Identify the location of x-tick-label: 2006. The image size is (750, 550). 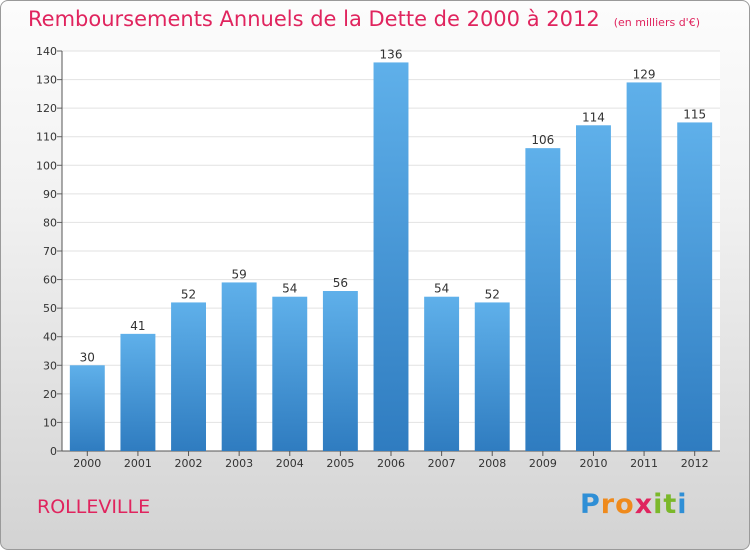
(391, 463).